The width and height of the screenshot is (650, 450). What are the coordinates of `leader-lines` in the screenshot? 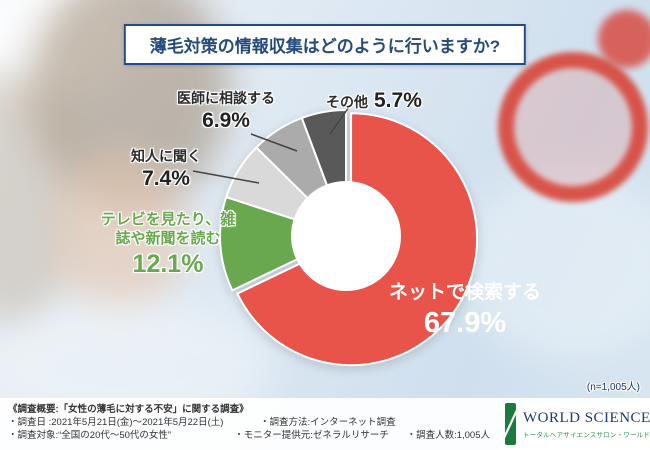 It's located at (271, 145).